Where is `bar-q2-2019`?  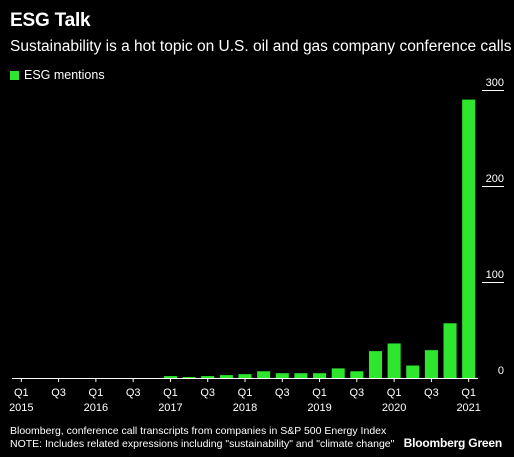 bar-q2-2019 is located at coordinates (338, 373).